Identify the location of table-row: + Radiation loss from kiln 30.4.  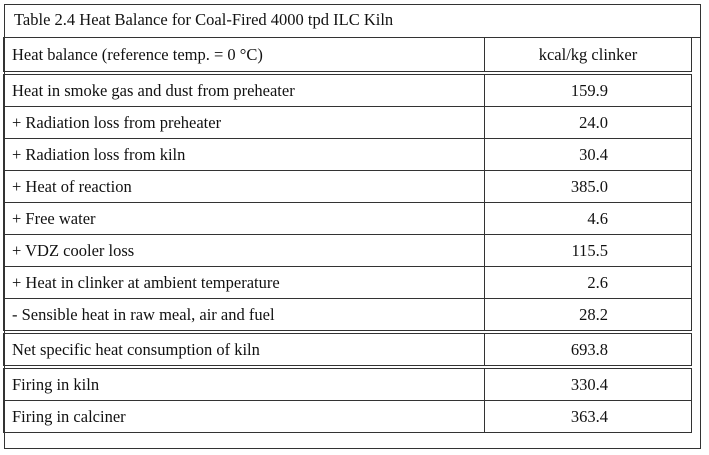
(347, 154).